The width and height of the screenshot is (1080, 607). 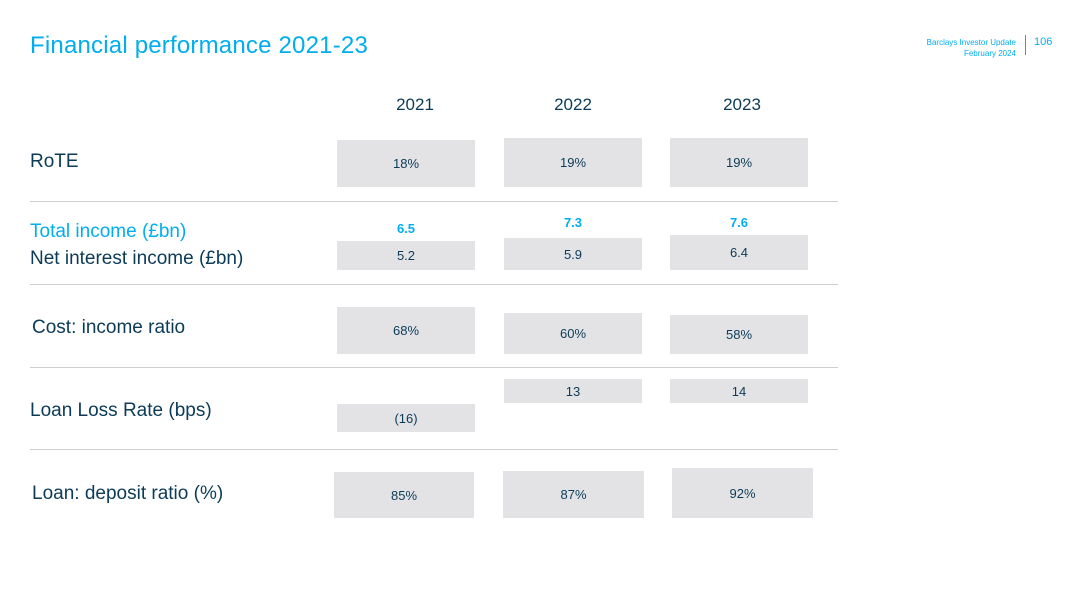 What do you see at coordinates (1025, 45) in the screenshot?
I see `header-separator` at bounding box center [1025, 45].